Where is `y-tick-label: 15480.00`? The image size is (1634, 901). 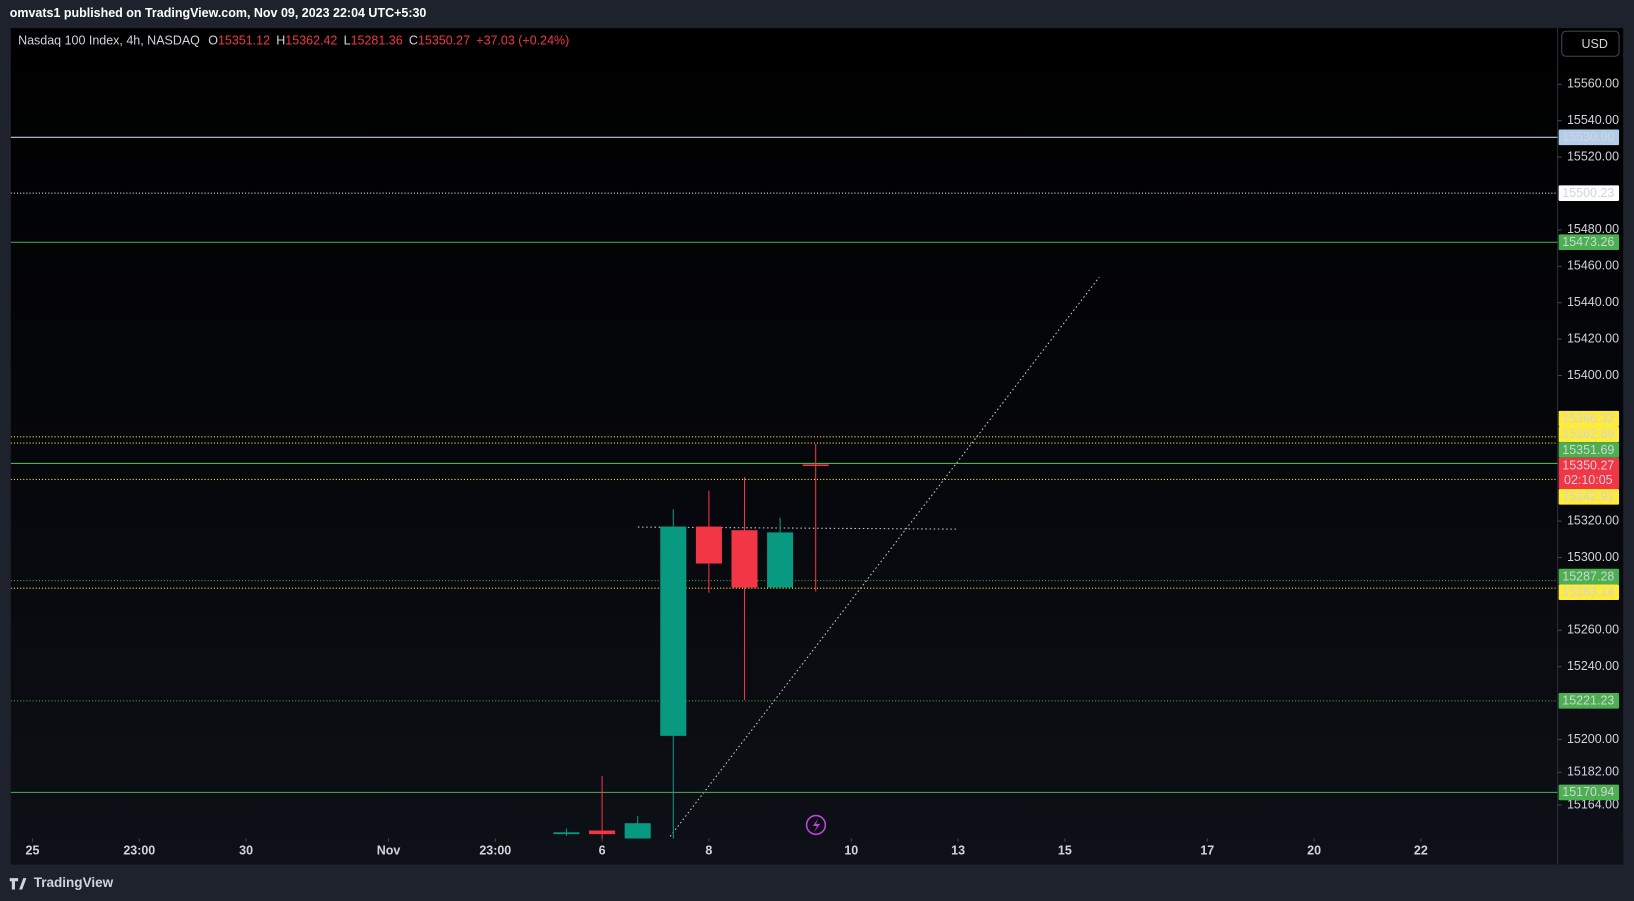 y-tick-label: 15480.00 is located at coordinates (1593, 229).